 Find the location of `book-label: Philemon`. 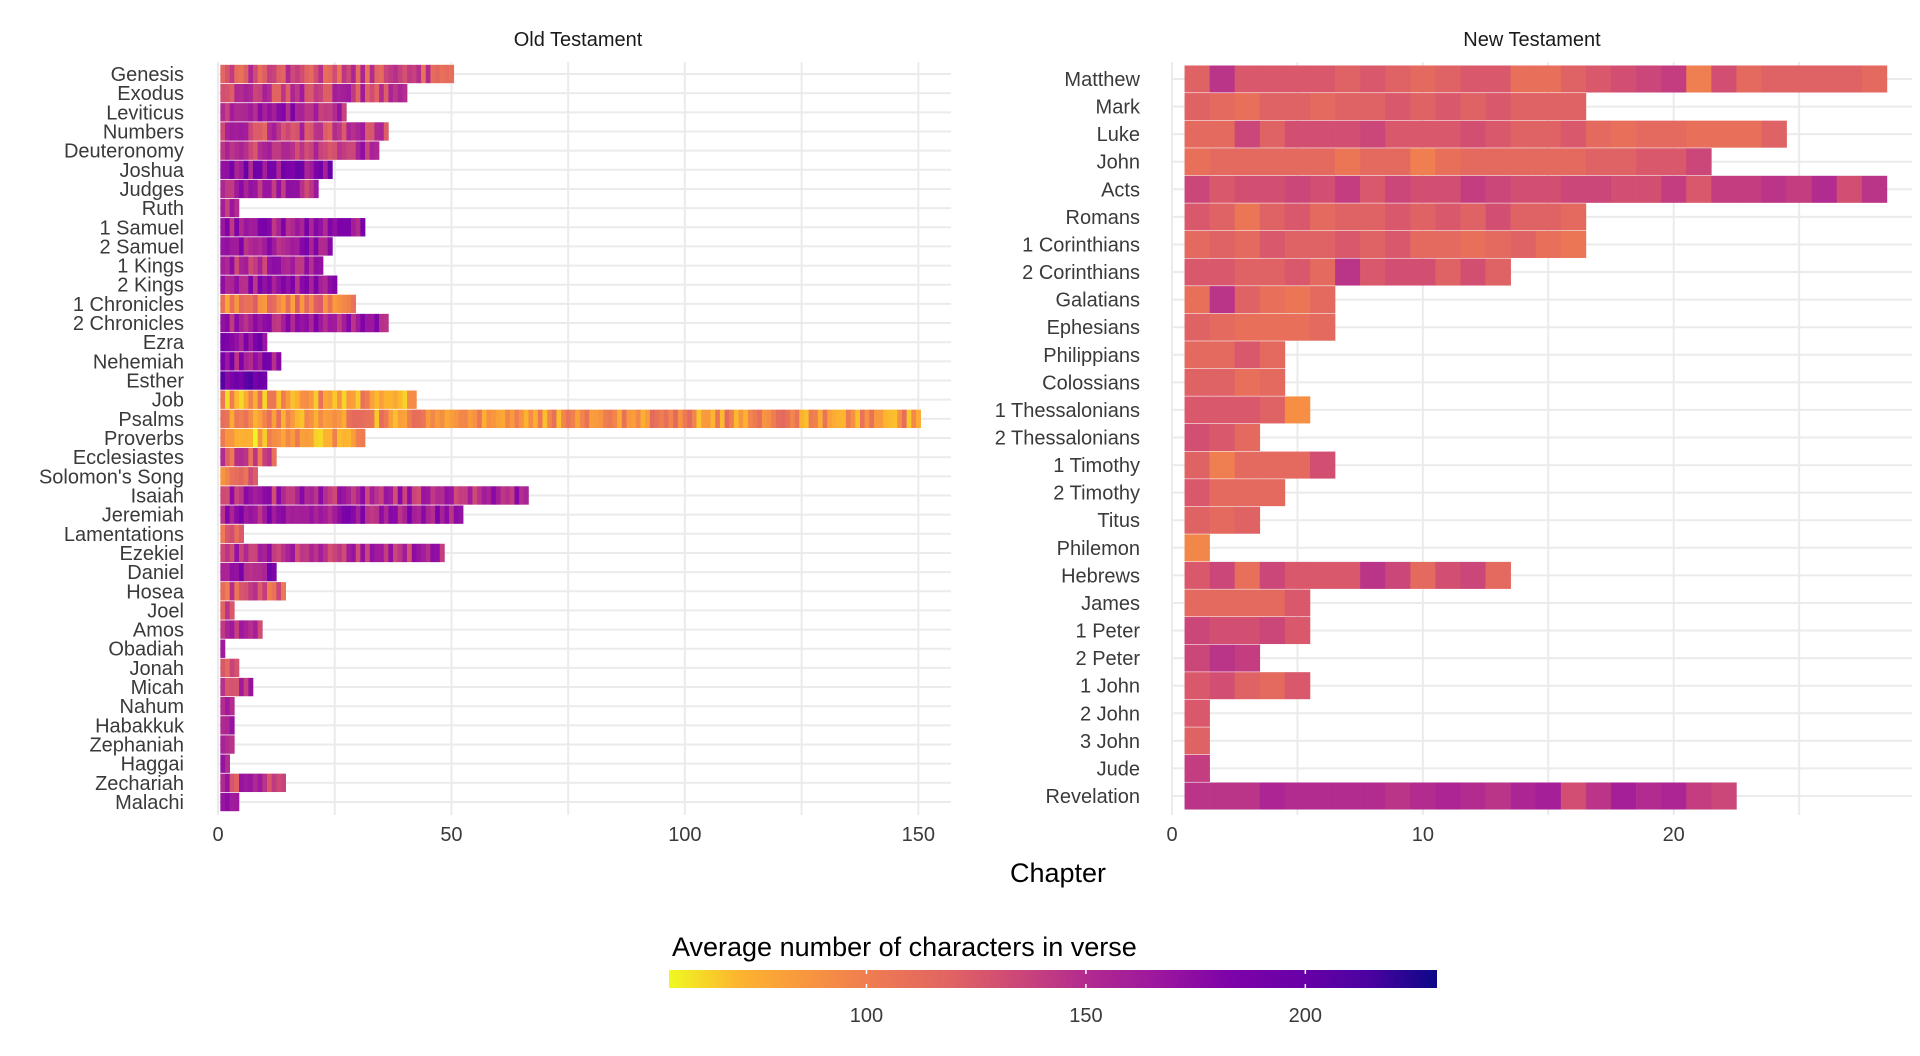

book-label: Philemon is located at coordinates (1098, 549).